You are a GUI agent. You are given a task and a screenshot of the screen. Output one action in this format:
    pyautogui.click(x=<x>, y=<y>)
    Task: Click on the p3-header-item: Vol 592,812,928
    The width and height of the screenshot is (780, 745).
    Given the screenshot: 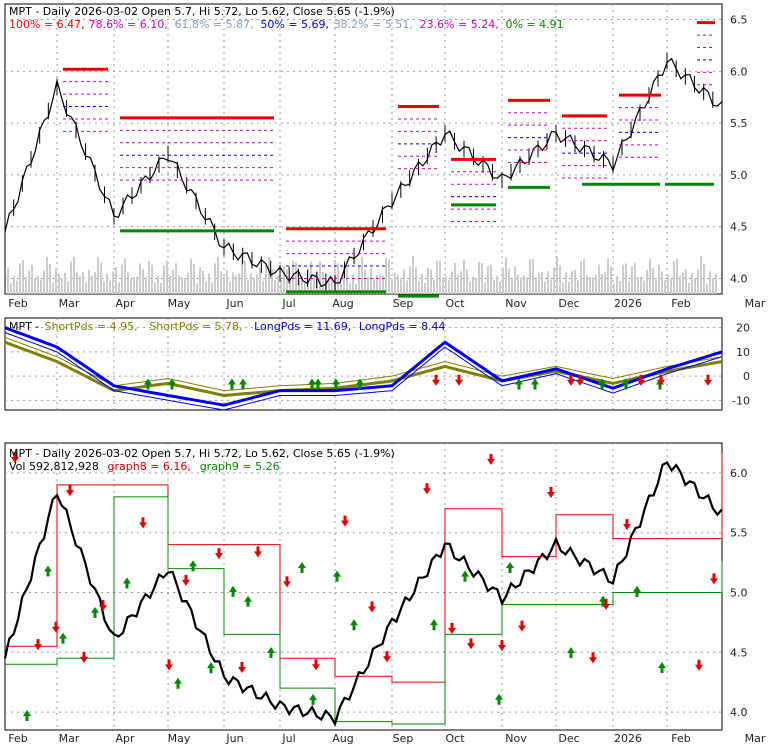 What is the action you would take?
    pyautogui.click(x=54, y=466)
    